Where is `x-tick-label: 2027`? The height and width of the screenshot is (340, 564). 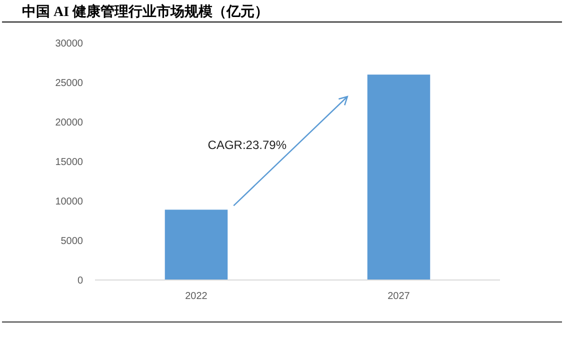
x-tick-label: 2027 is located at coordinates (399, 296).